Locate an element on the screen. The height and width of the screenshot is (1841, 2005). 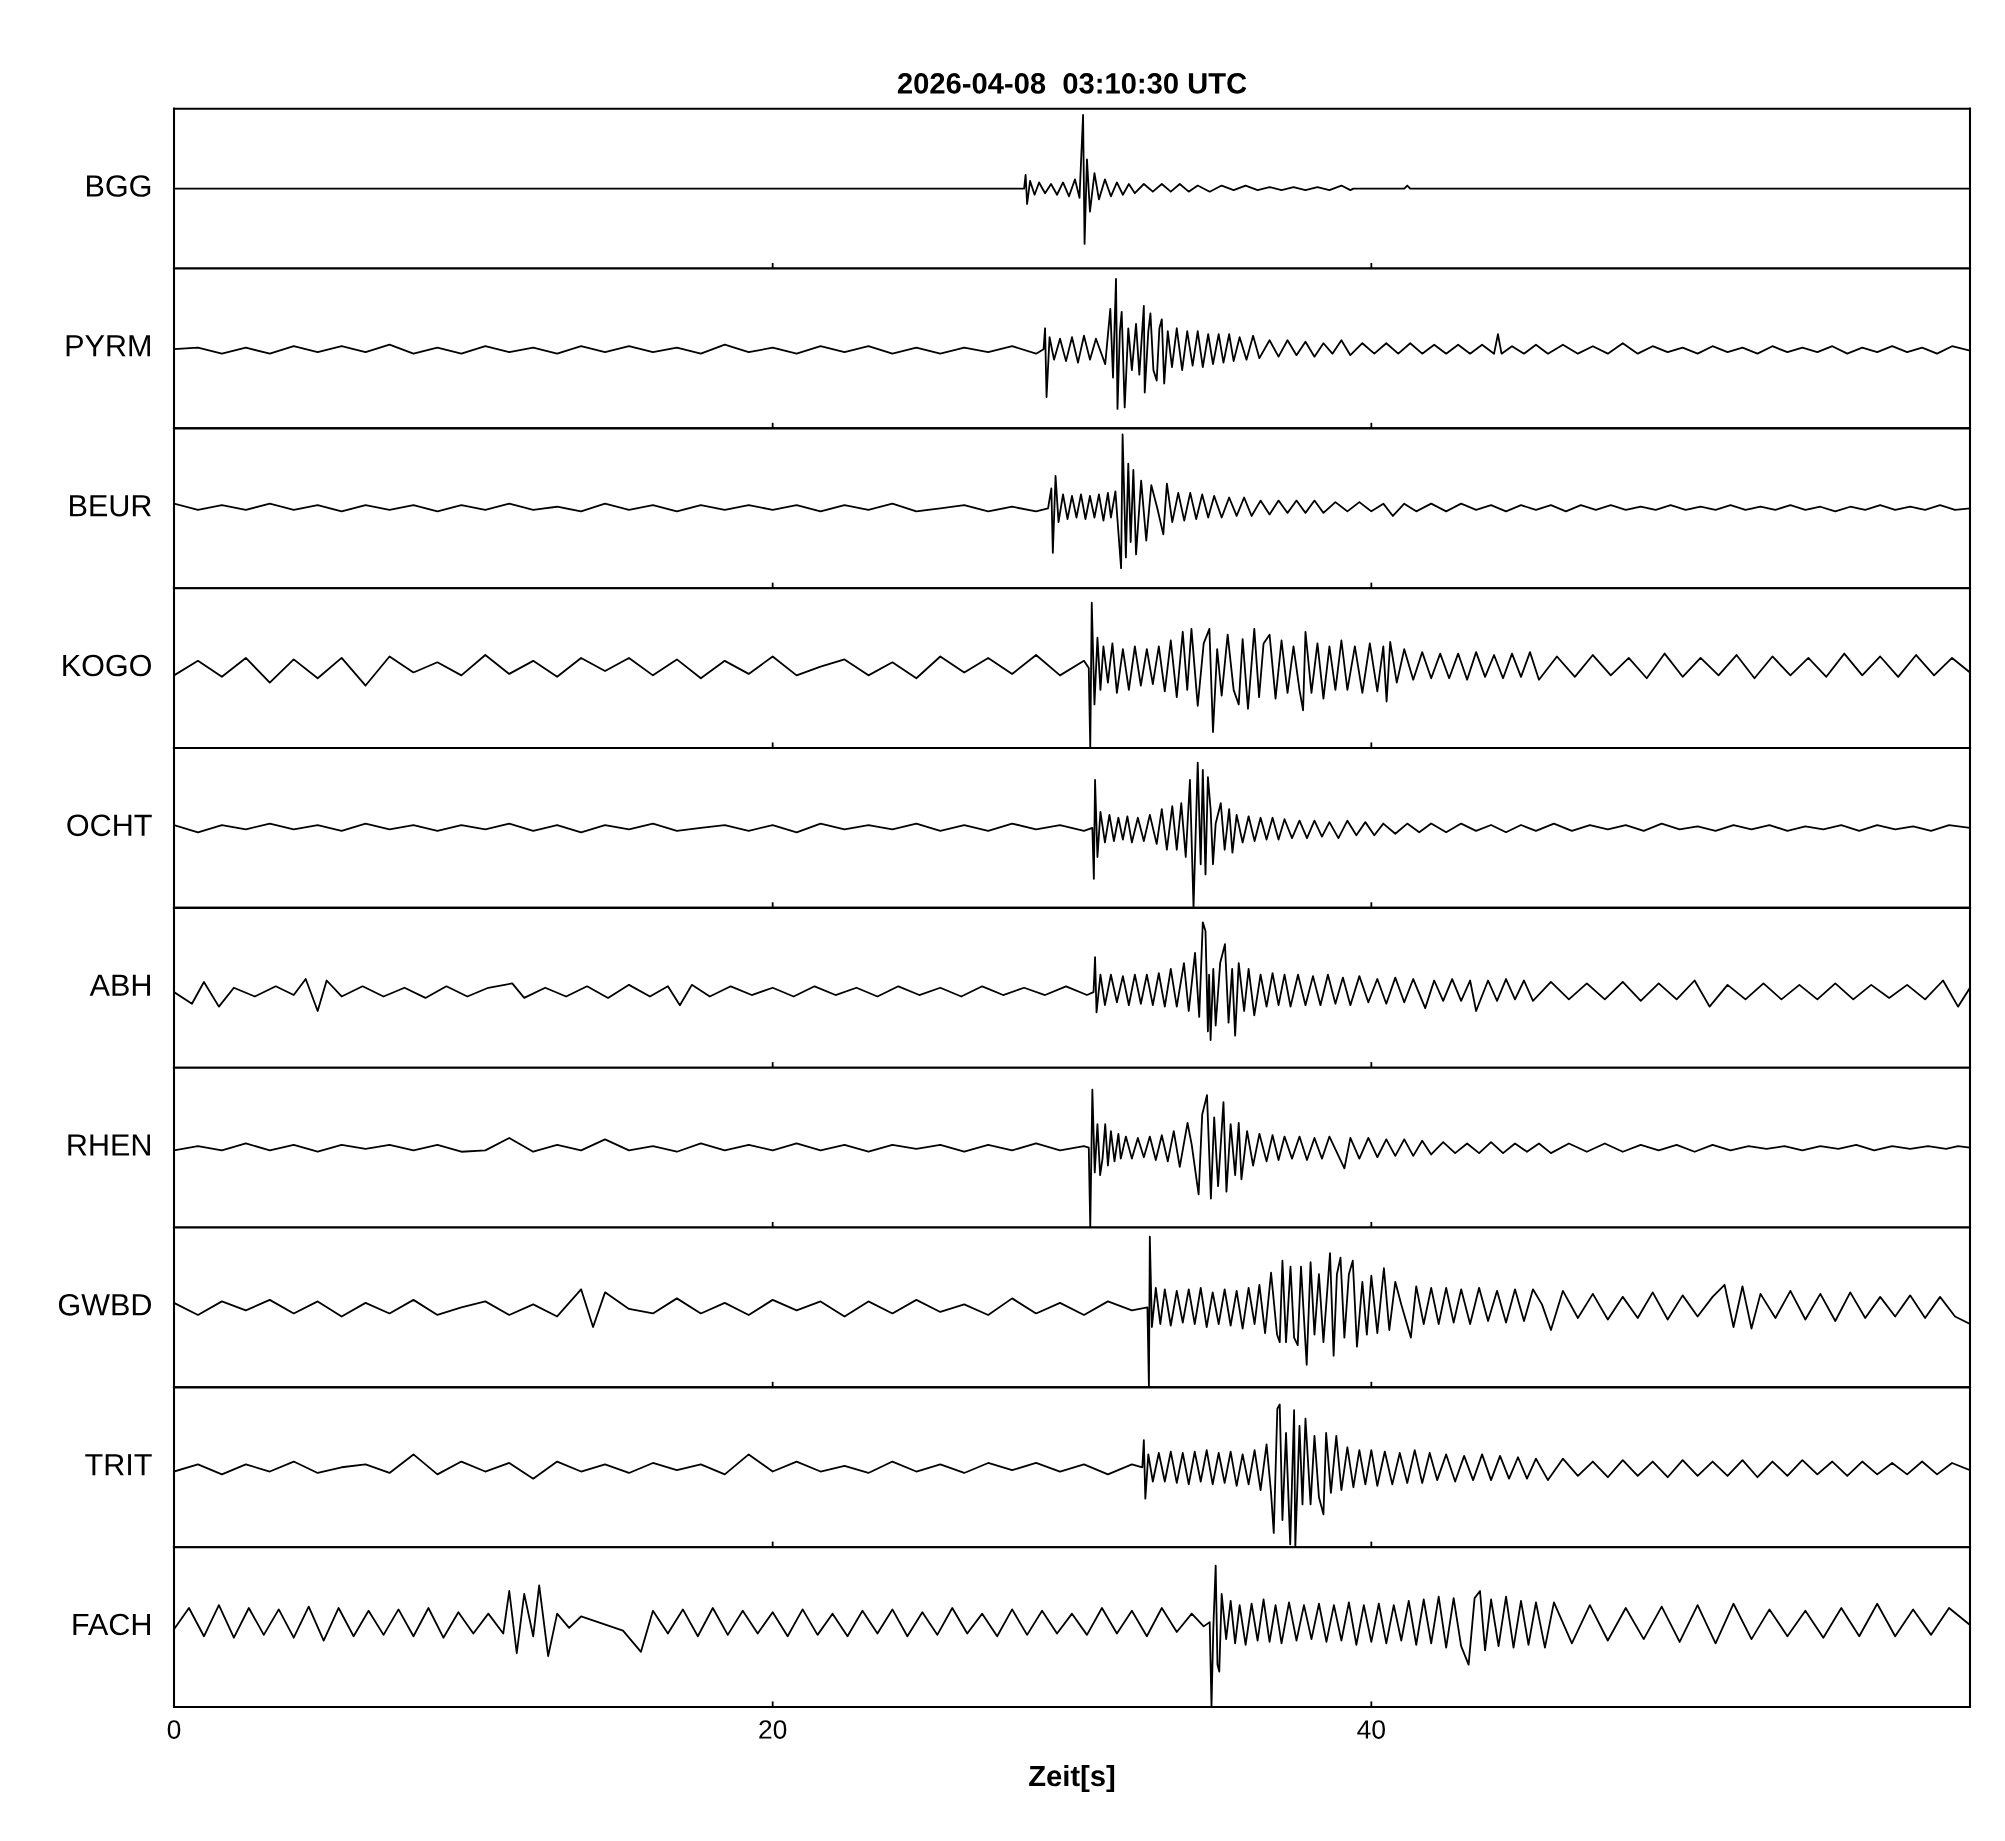
chart-title: 2026-04-08 03:10:30 UTC is located at coordinates (1072, 83).